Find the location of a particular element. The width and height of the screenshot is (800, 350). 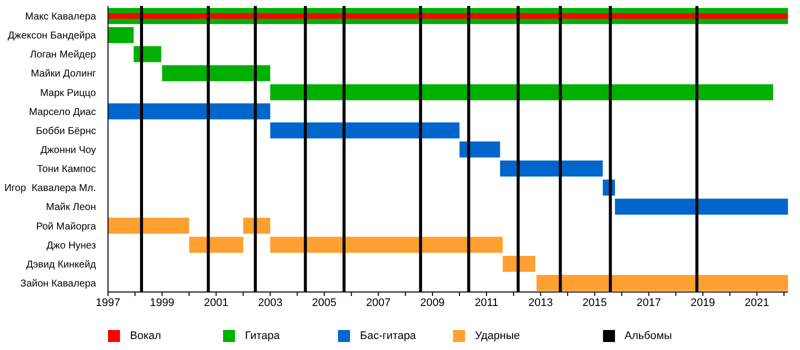

y-tick-label: Майк Леон is located at coordinates (71, 208).